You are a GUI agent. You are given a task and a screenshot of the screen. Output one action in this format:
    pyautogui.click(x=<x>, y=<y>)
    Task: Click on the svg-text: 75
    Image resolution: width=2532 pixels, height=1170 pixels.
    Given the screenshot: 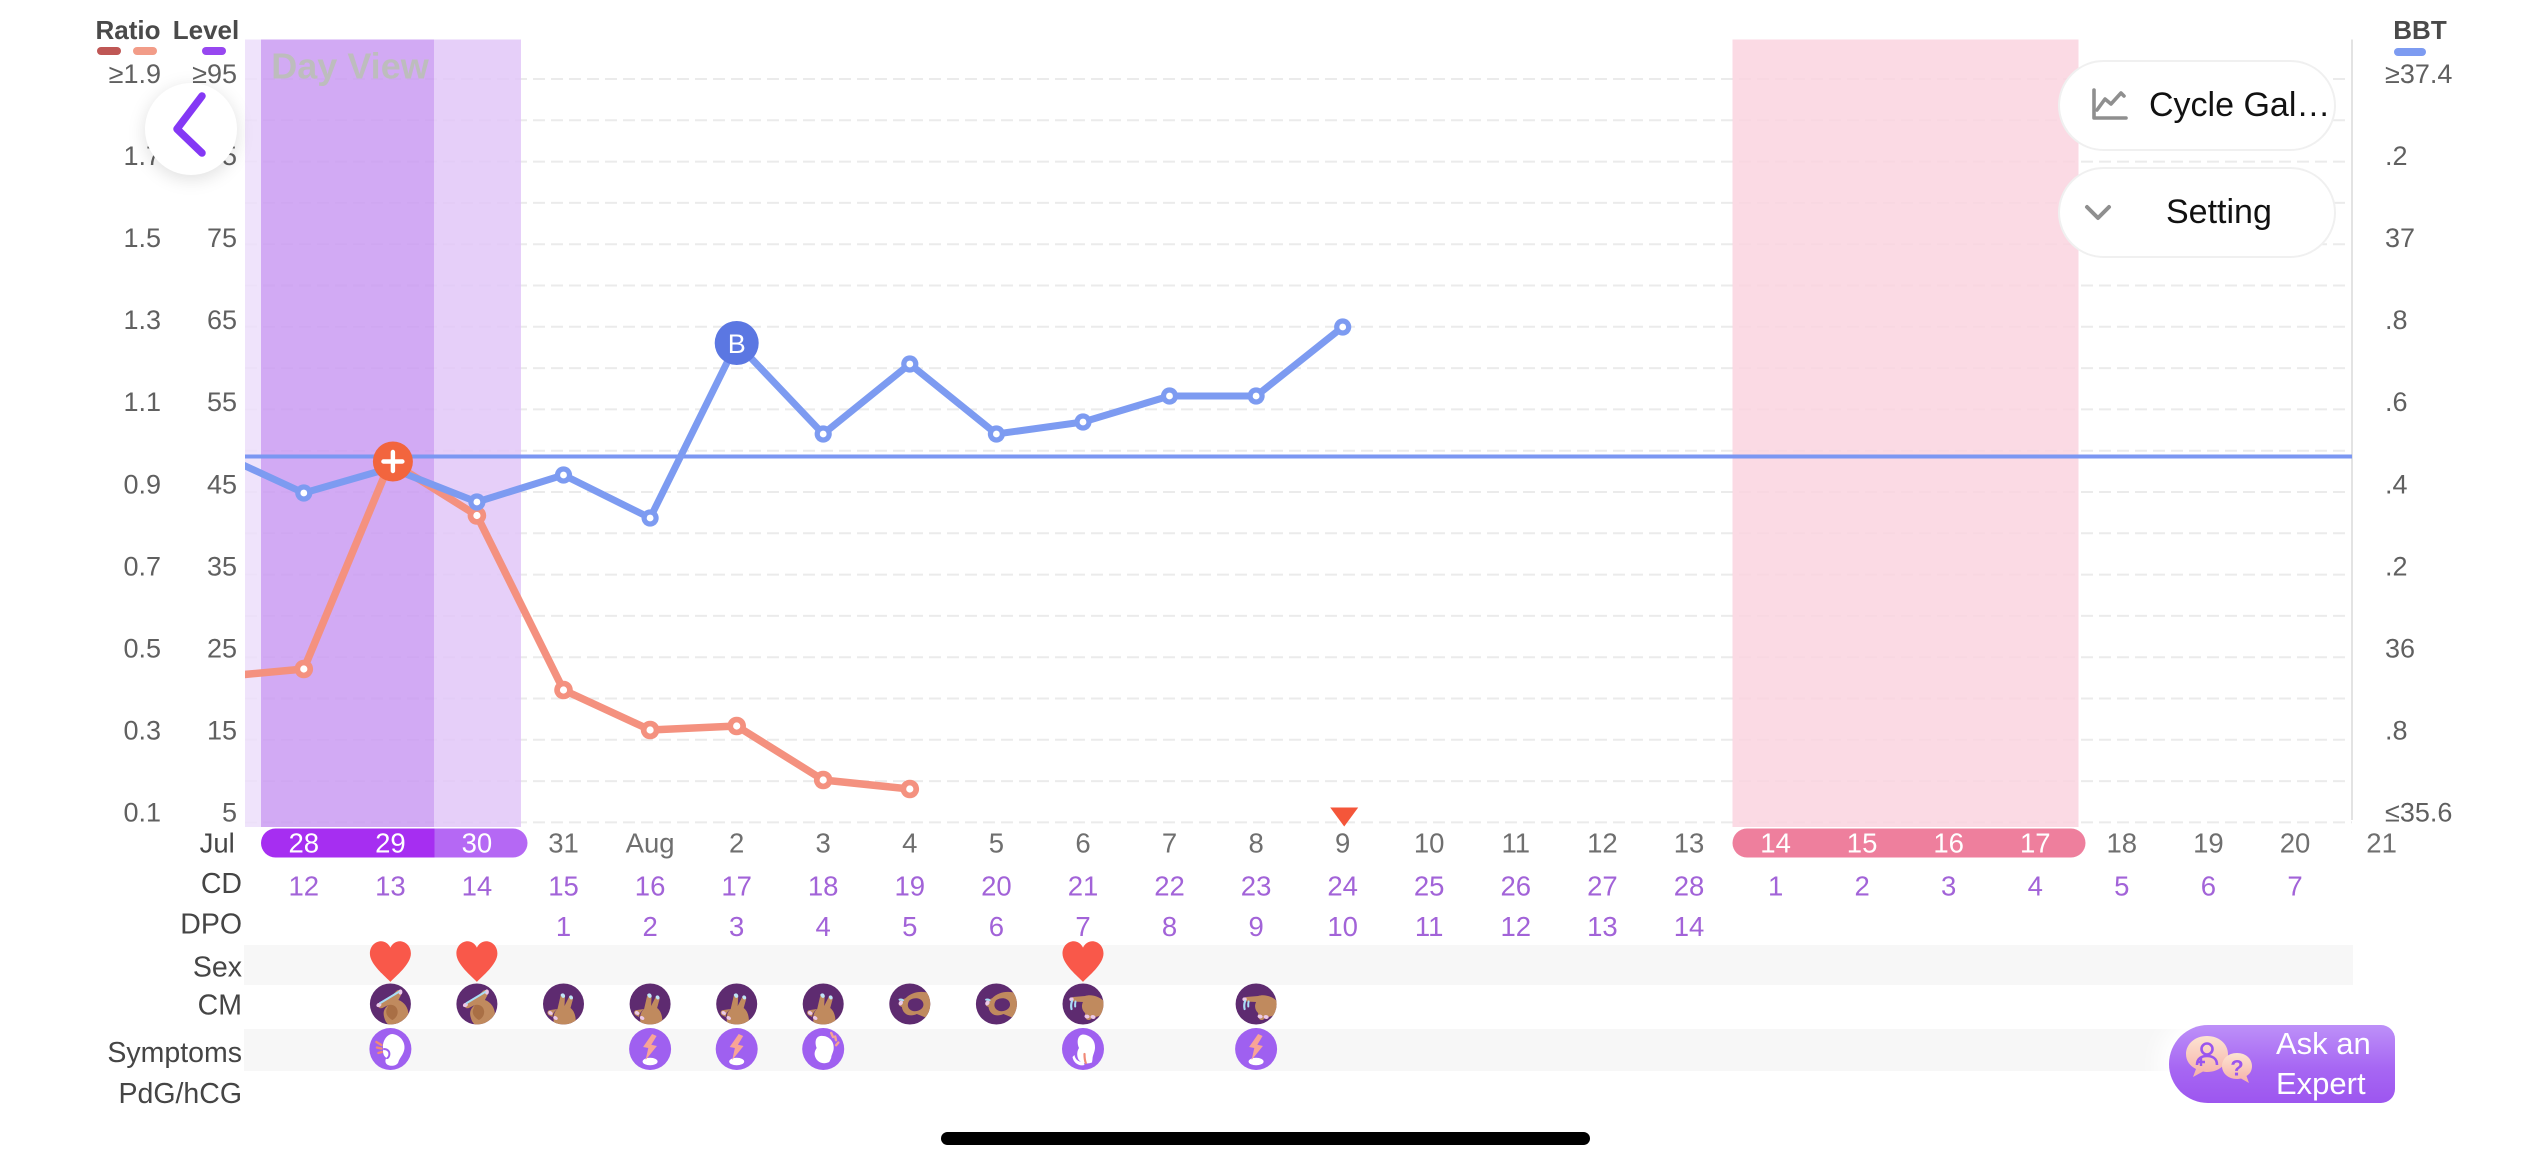 What is the action you would take?
    pyautogui.click(x=222, y=238)
    